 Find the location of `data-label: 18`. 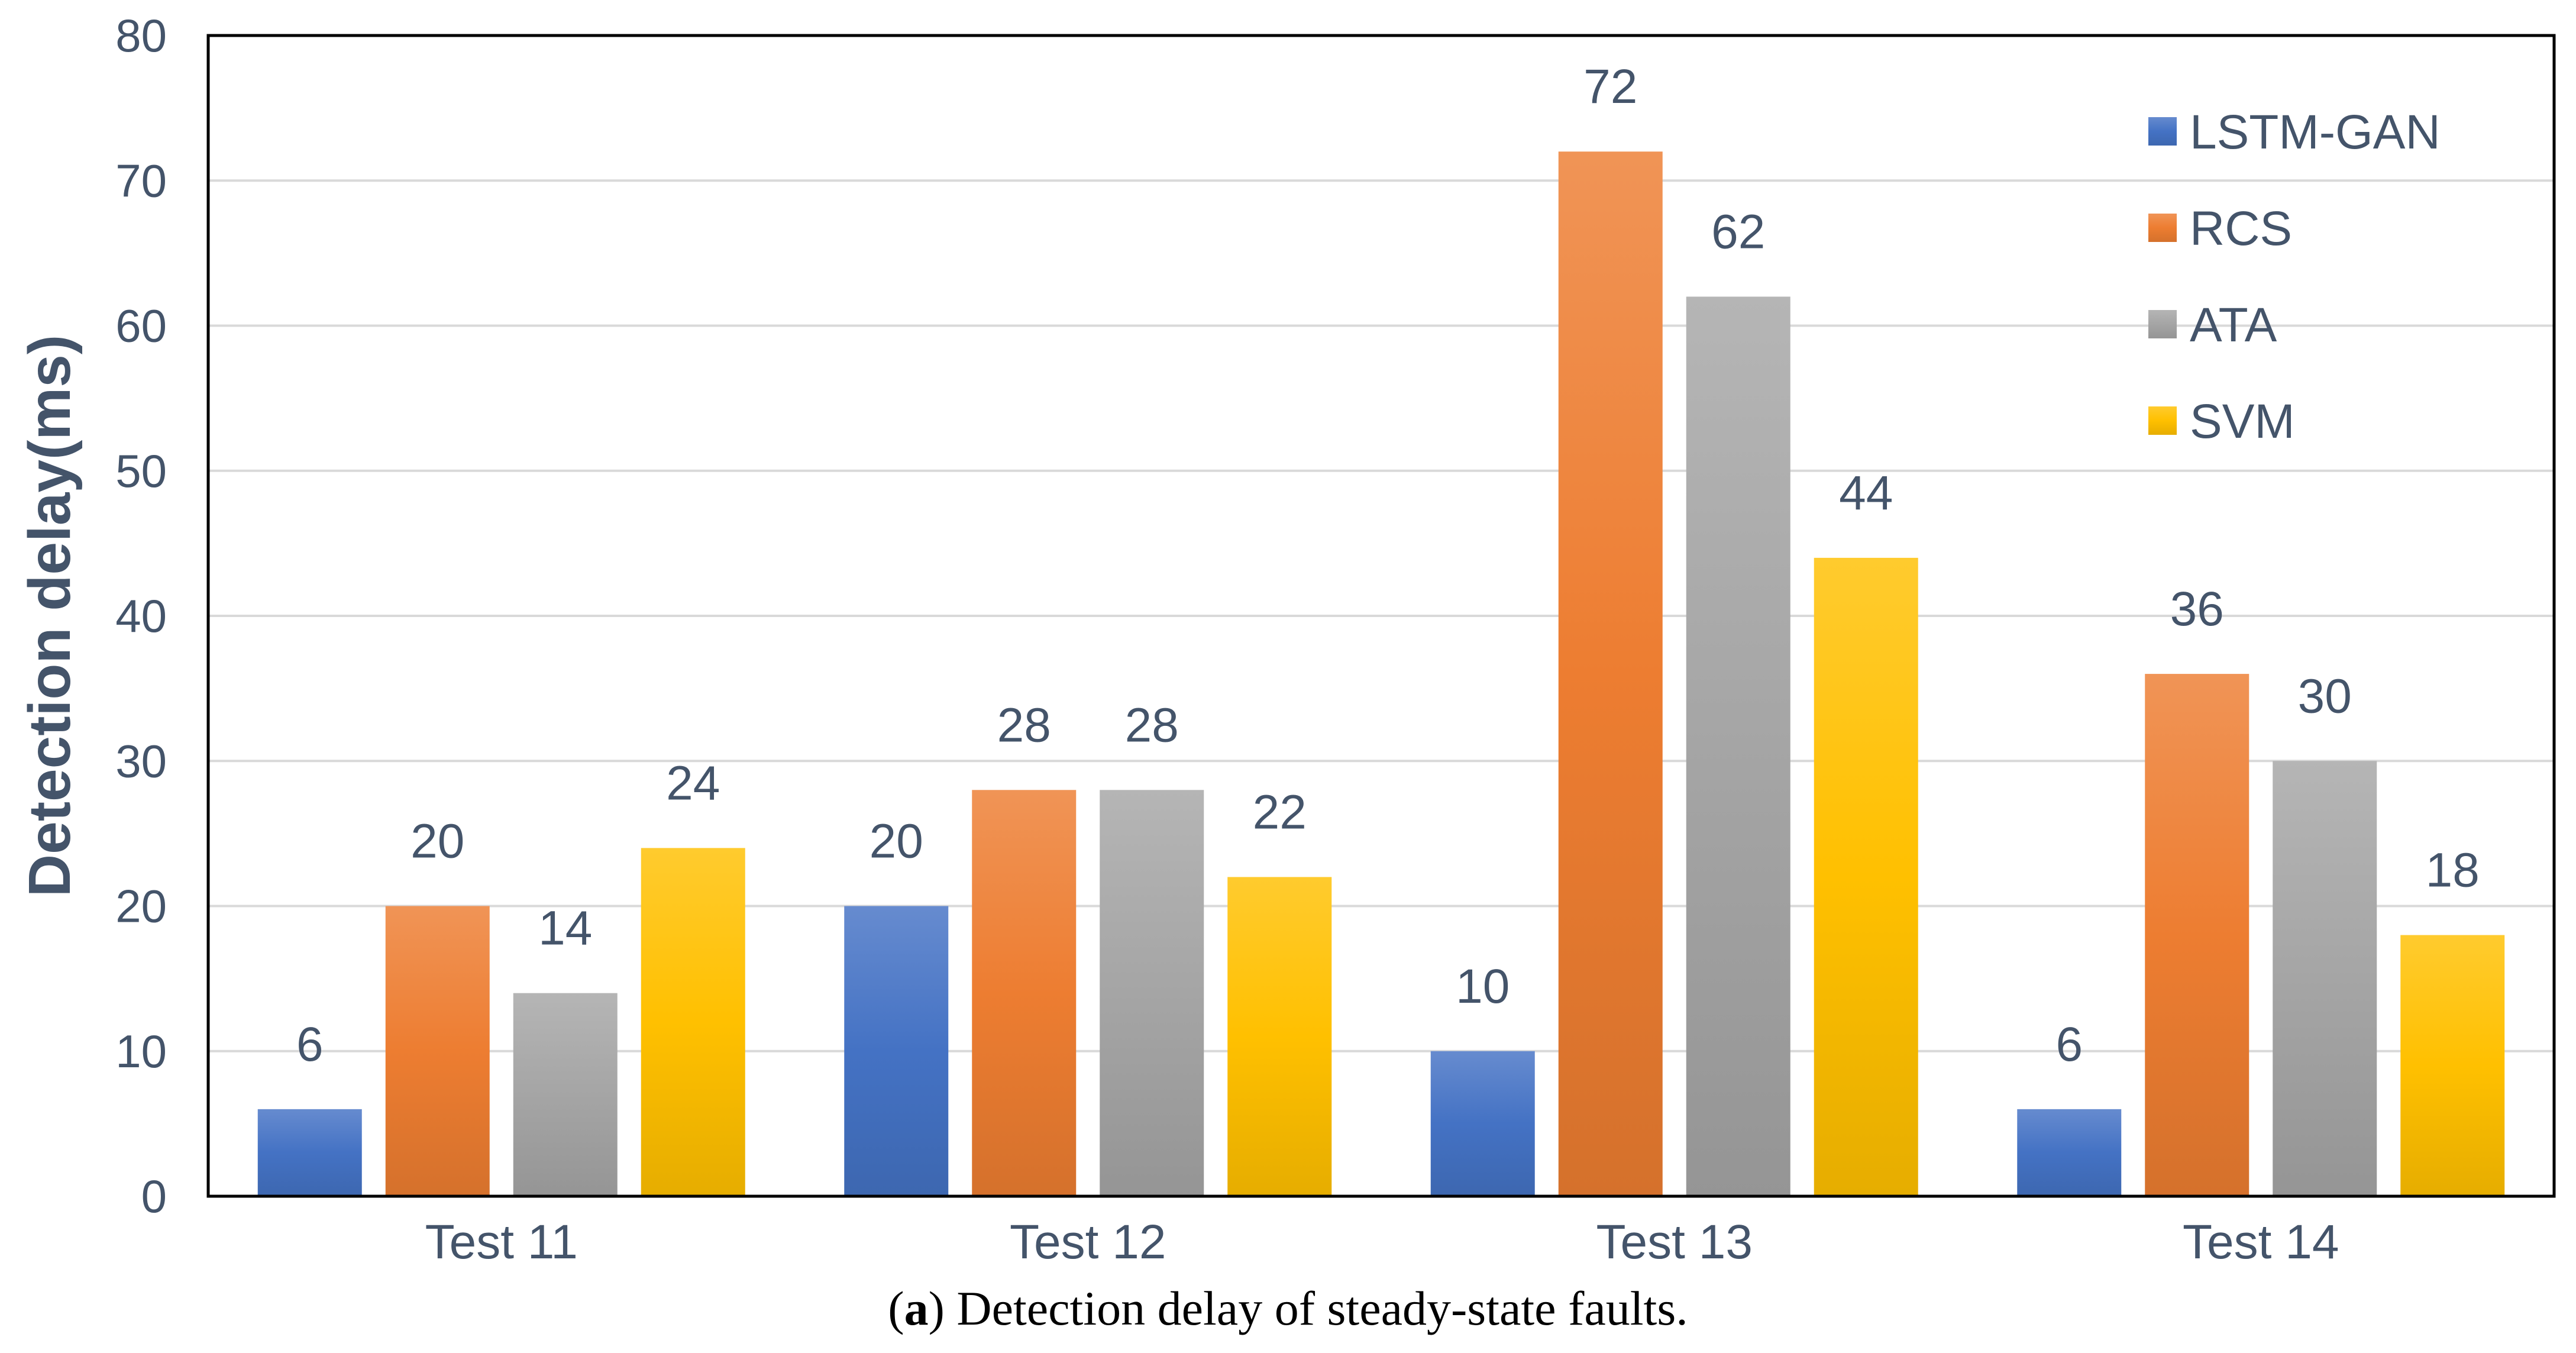

data-label: 18 is located at coordinates (2453, 870).